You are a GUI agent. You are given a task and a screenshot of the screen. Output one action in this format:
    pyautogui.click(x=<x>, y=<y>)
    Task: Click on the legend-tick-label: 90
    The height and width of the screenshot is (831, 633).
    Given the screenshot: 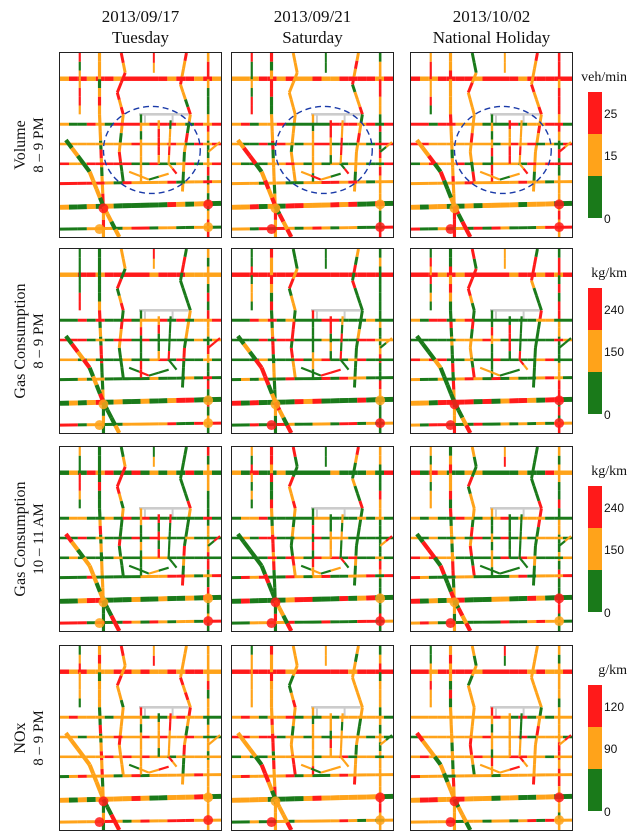 What is the action you would take?
    pyautogui.click(x=610, y=749)
    